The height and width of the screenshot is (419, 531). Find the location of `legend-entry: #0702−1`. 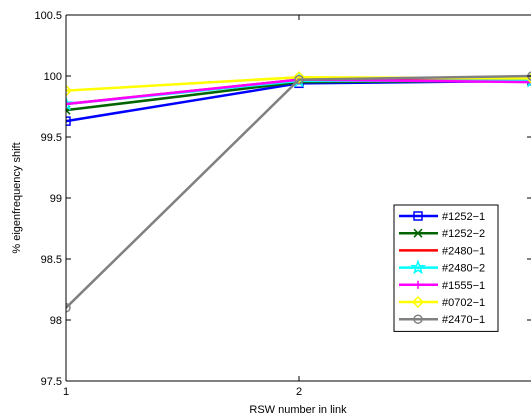

legend-entry: #0702−1 is located at coordinates (442, 302).